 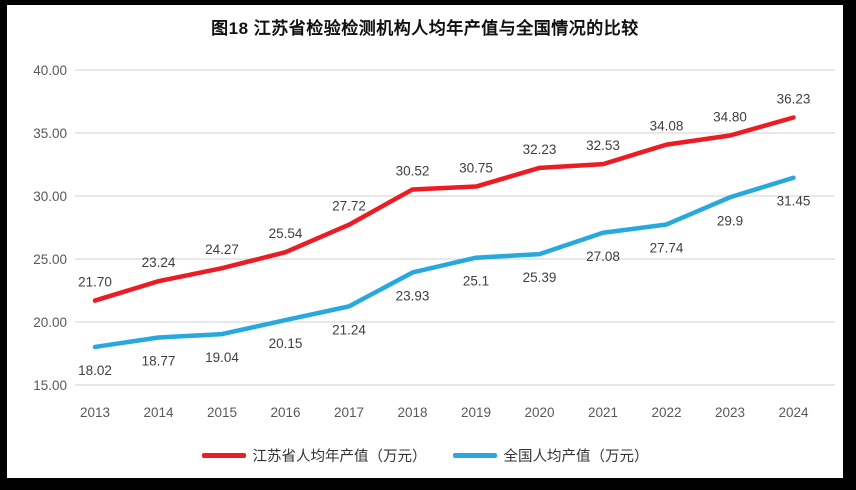 I want to click on x-tick-label: 2023, so click(x=730, y=412).